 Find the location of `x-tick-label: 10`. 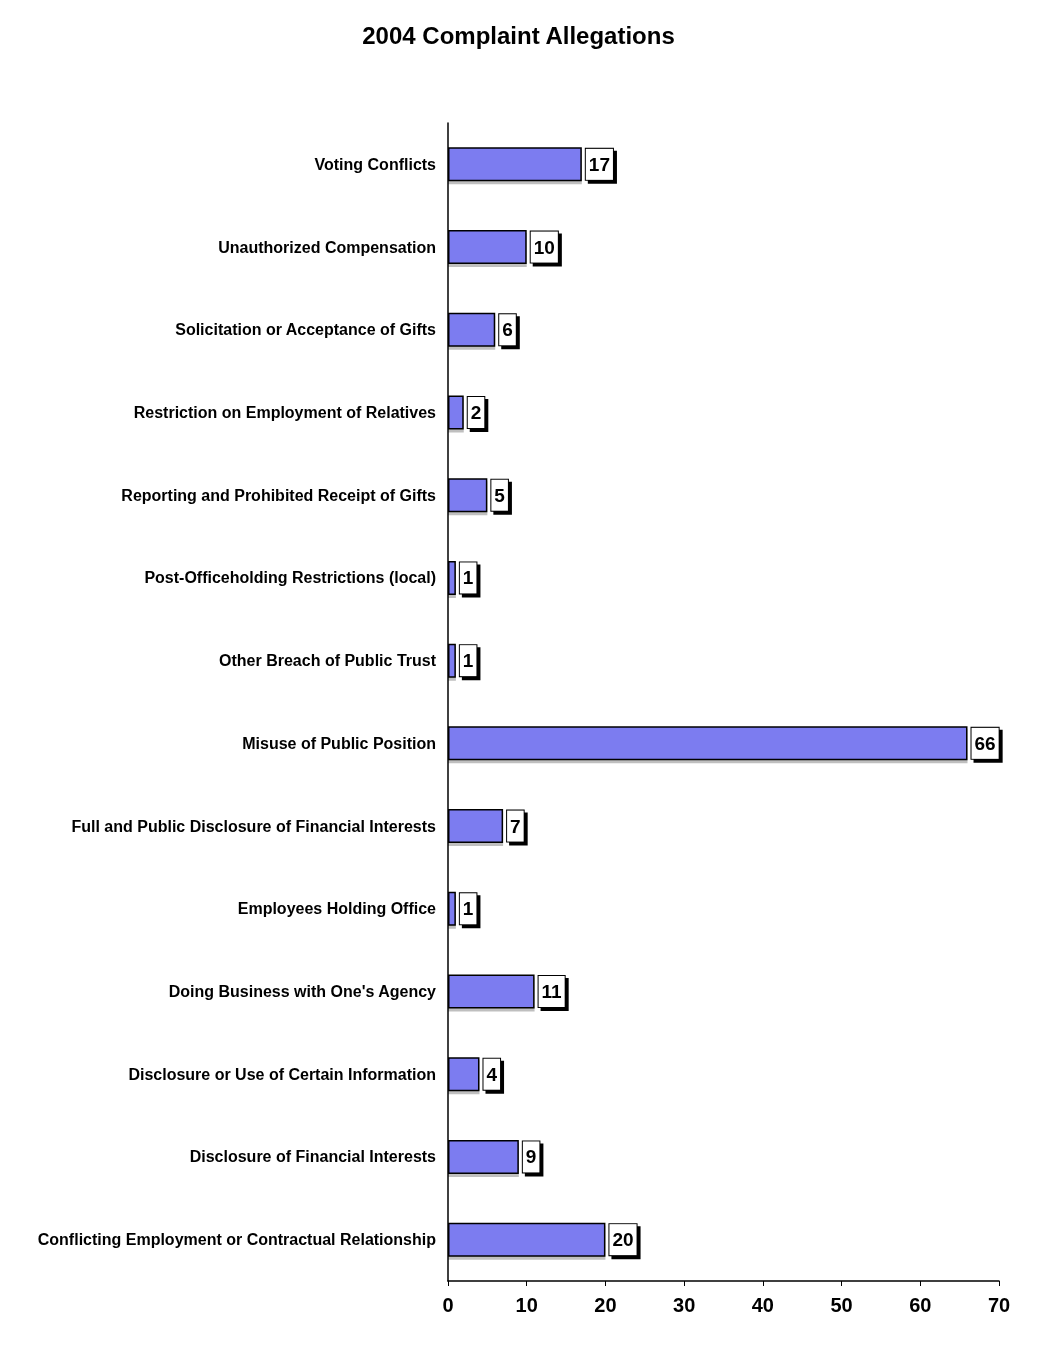

x-tick-label: 10 is located at coordinates (526, 1305).